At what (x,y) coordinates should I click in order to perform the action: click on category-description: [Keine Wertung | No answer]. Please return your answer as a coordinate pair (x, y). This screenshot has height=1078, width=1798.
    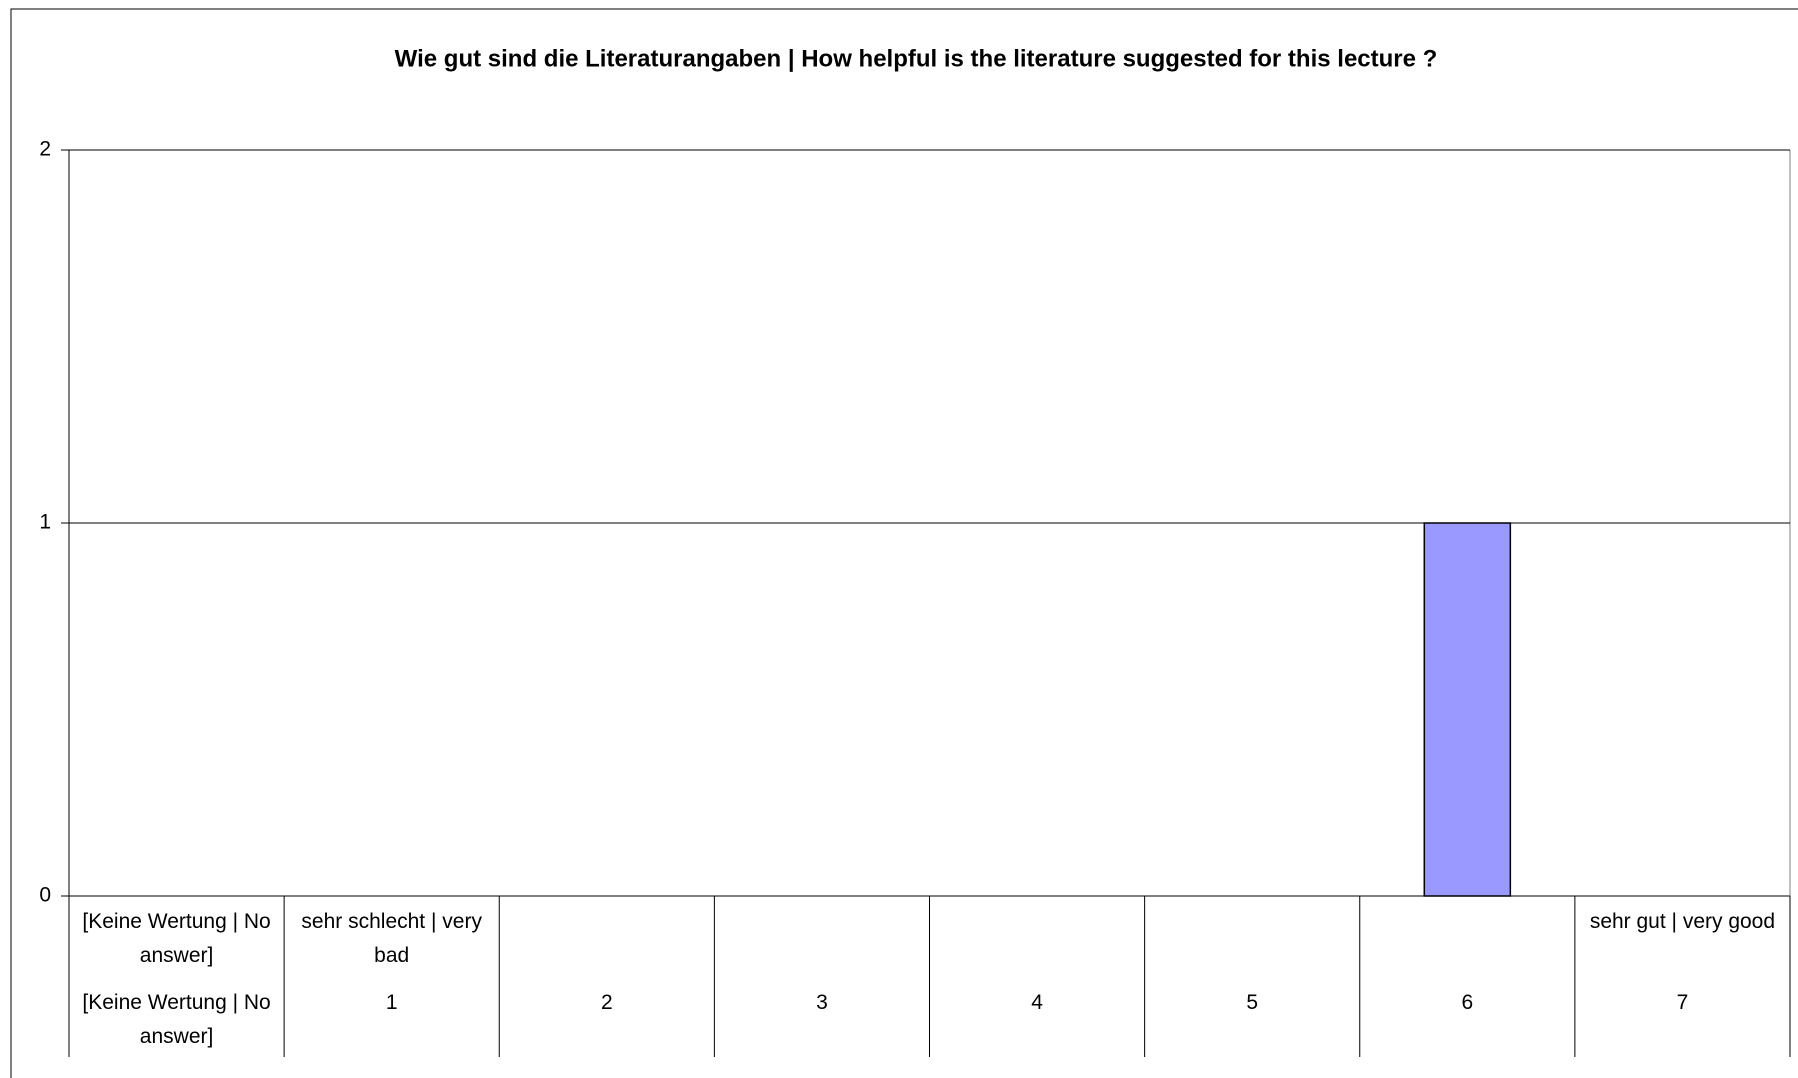
    Looking at the image, I should click on (176, 938).